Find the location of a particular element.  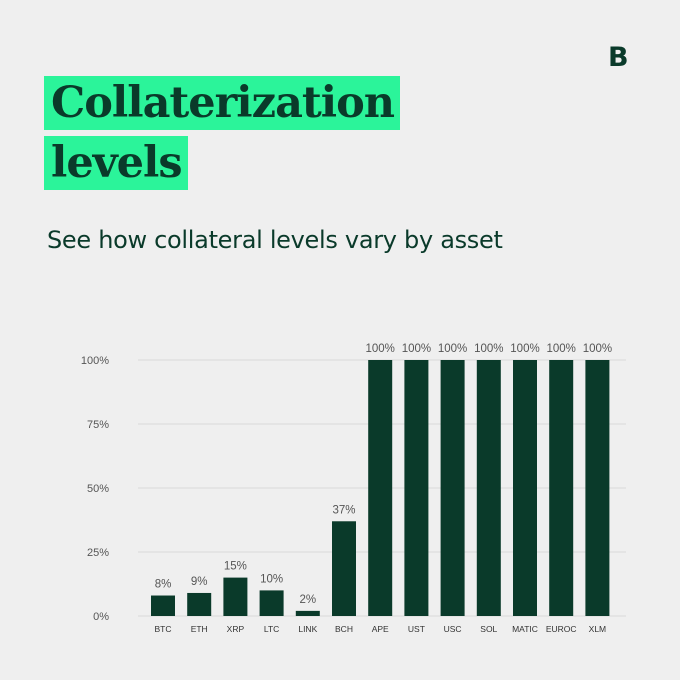

y-tick-label: 50% is located at coordinates (98, 489).